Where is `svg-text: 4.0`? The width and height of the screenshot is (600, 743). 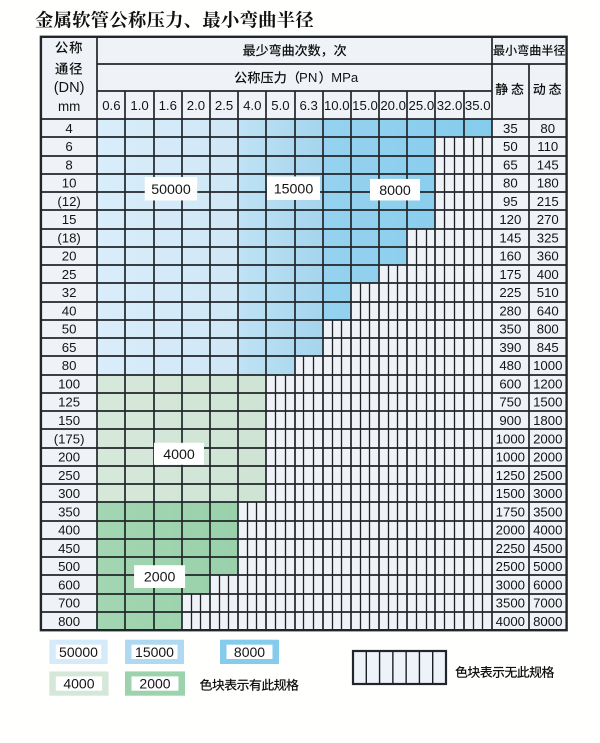 svg-text: 4.0 is located at coordinates (252, 105).